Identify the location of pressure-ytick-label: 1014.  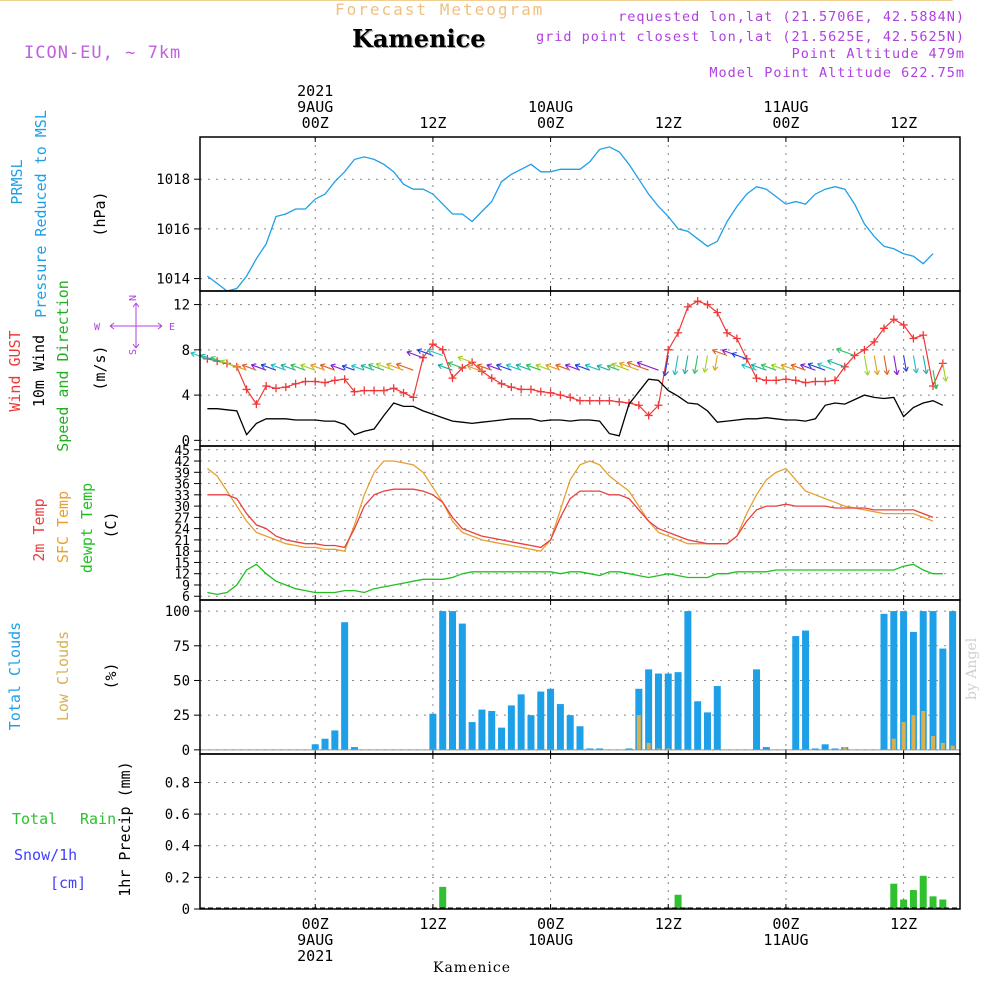
(173, 280).